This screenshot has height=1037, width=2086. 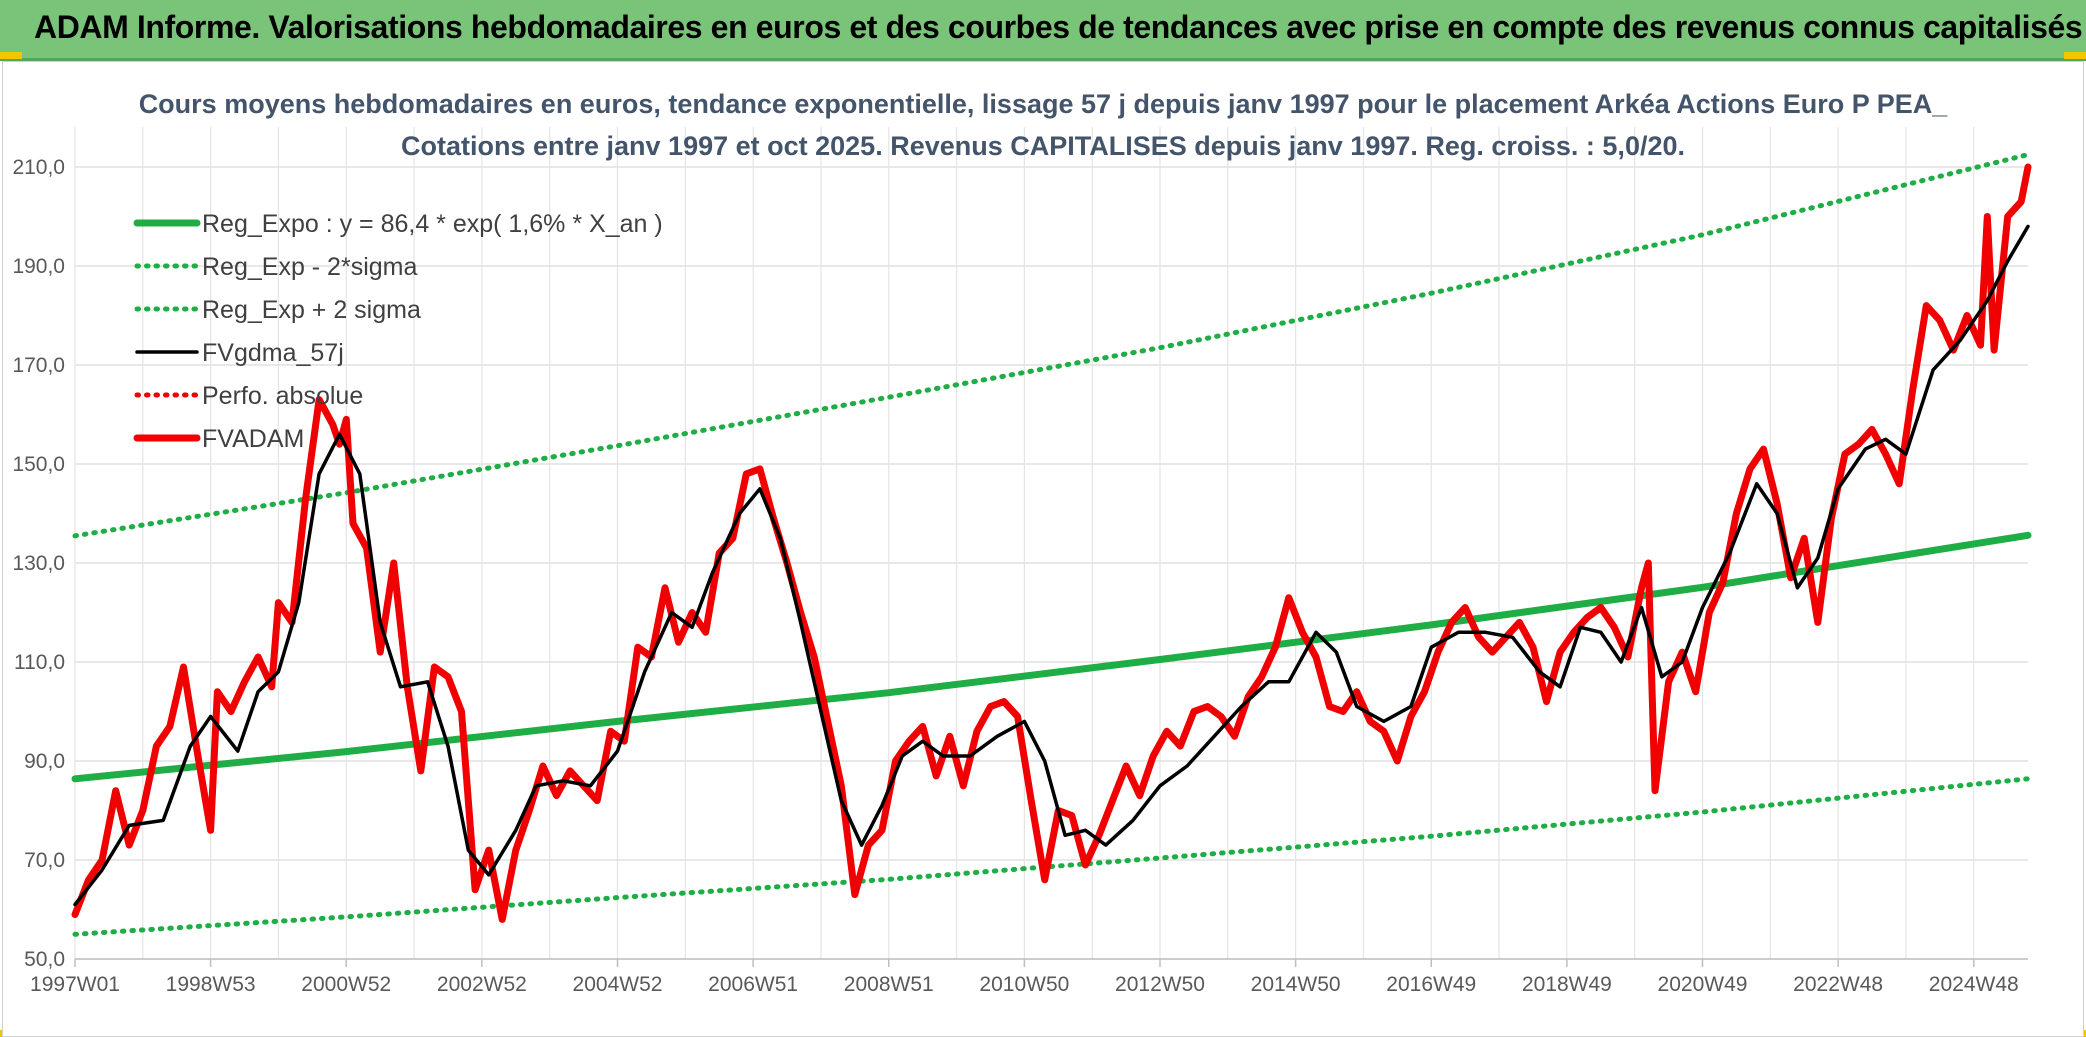 What do you see at coordinates (75, 984) in the screenshot?
I see `x-tick-label: 1997W01` at bounding box center [75, 984].